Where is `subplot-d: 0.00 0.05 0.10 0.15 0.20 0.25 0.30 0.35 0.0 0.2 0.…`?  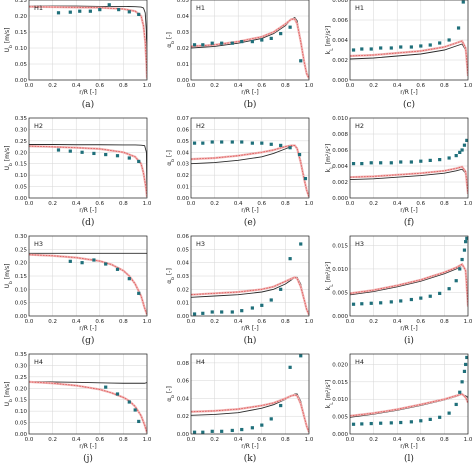 subplot-d: 0.00 0.05 0.10 0.15 0.20 0.25 0.30 0.35 0.0 0.2 0.… is located at coordinates (78, 172).